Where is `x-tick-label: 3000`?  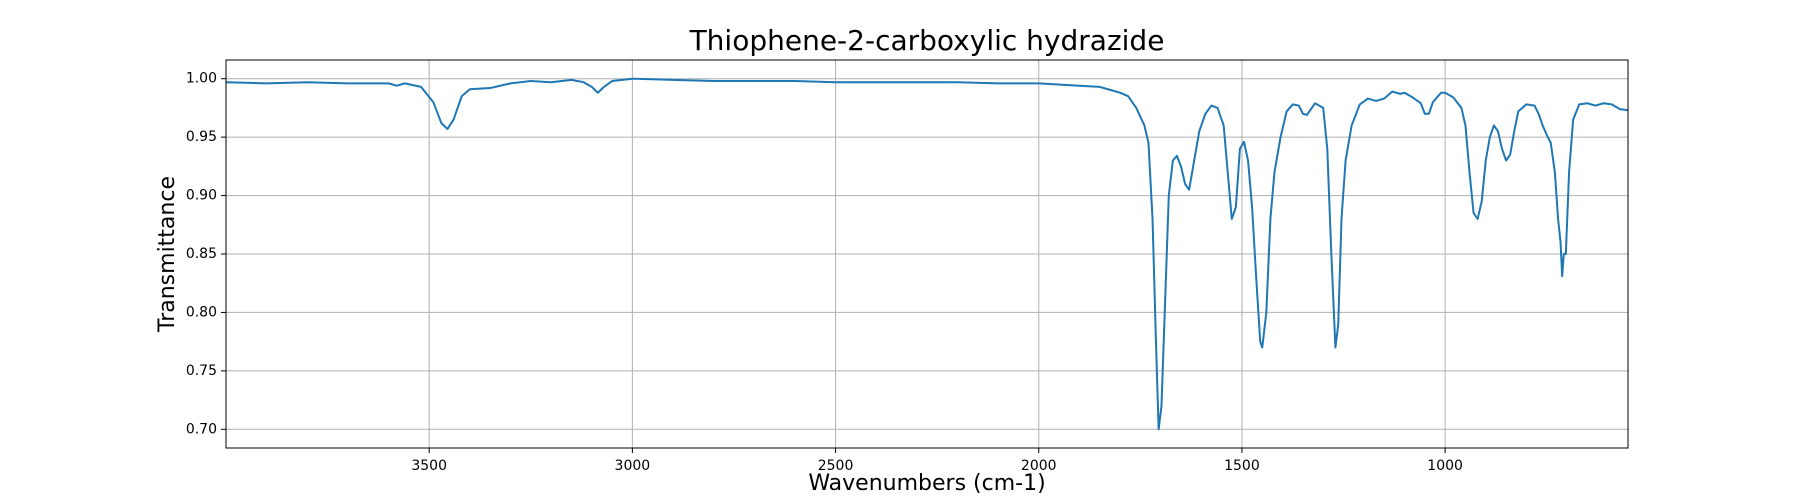 x-tick-label: 3000 is located at coordinates (633, 466).